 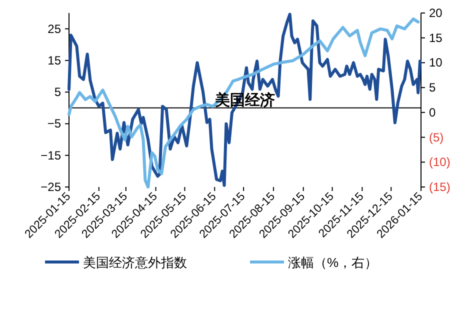 I want to click on y-tick-label: 5, so click(x=58, y=92).